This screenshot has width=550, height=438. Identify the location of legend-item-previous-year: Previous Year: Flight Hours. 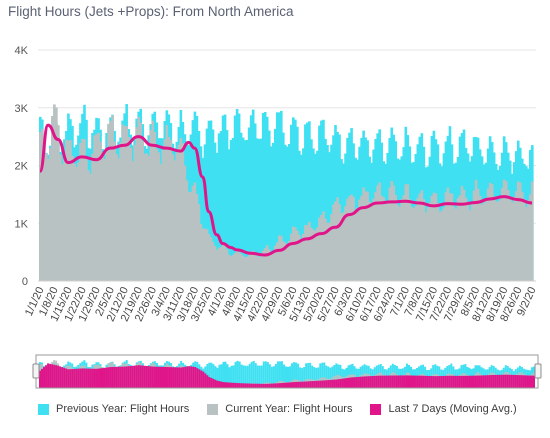
(113, 409).